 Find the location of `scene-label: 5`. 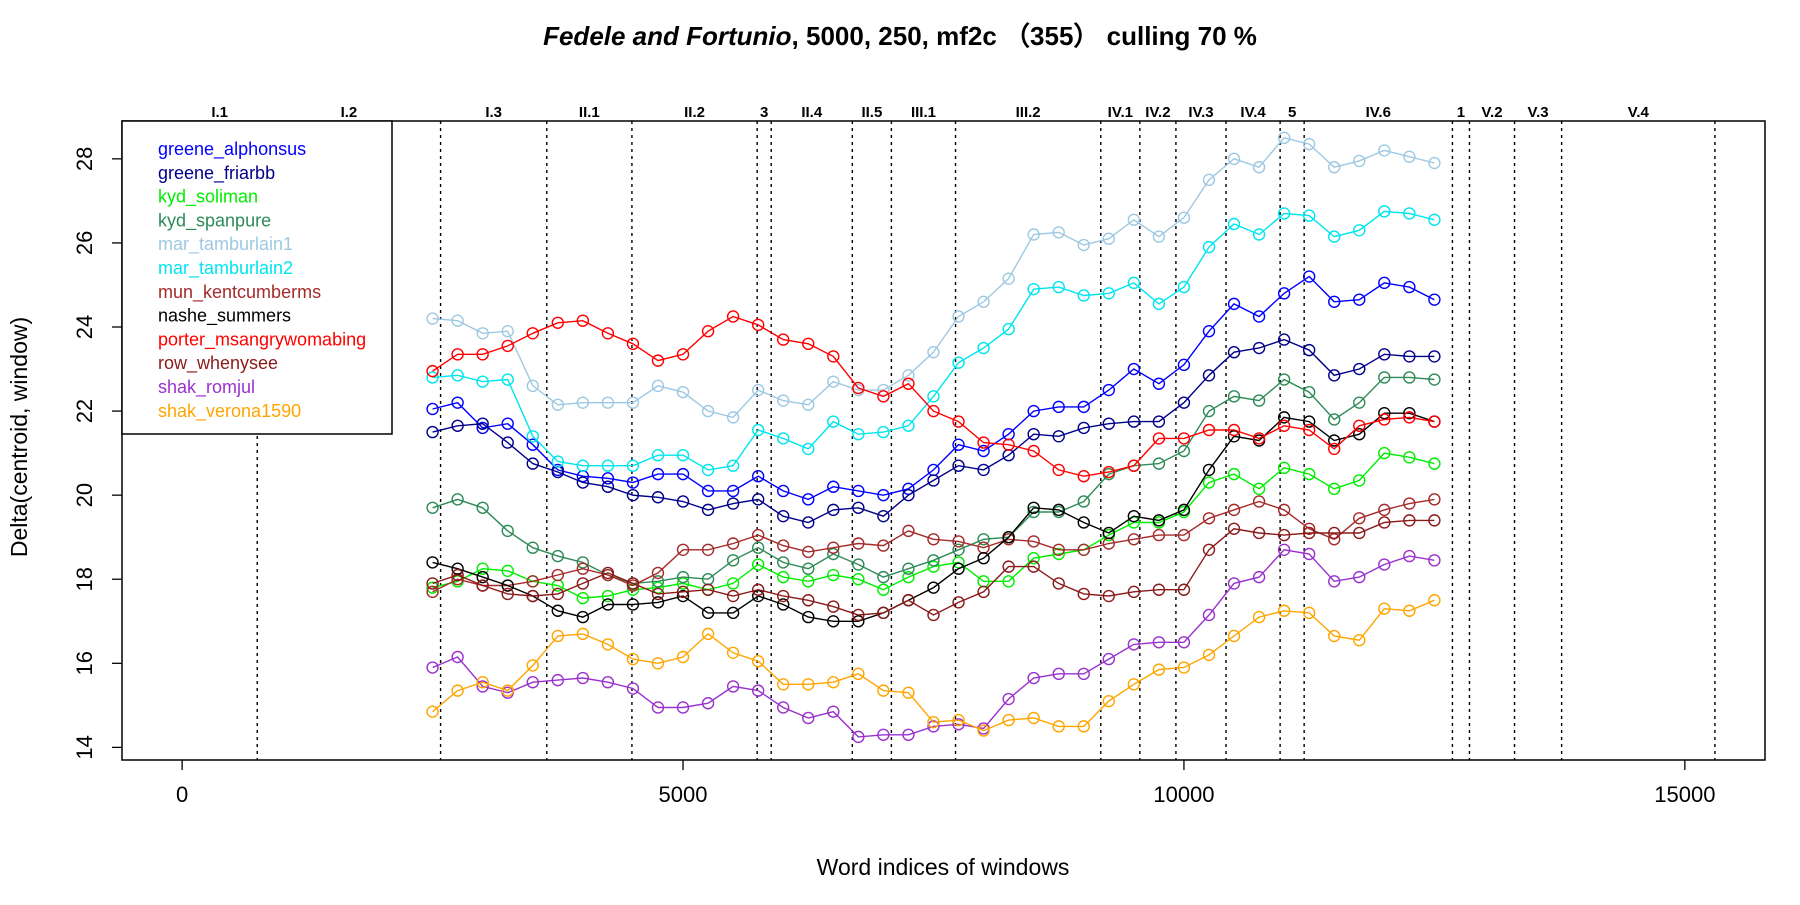

scene-label: 5 is located at coordinates (1292, 112).